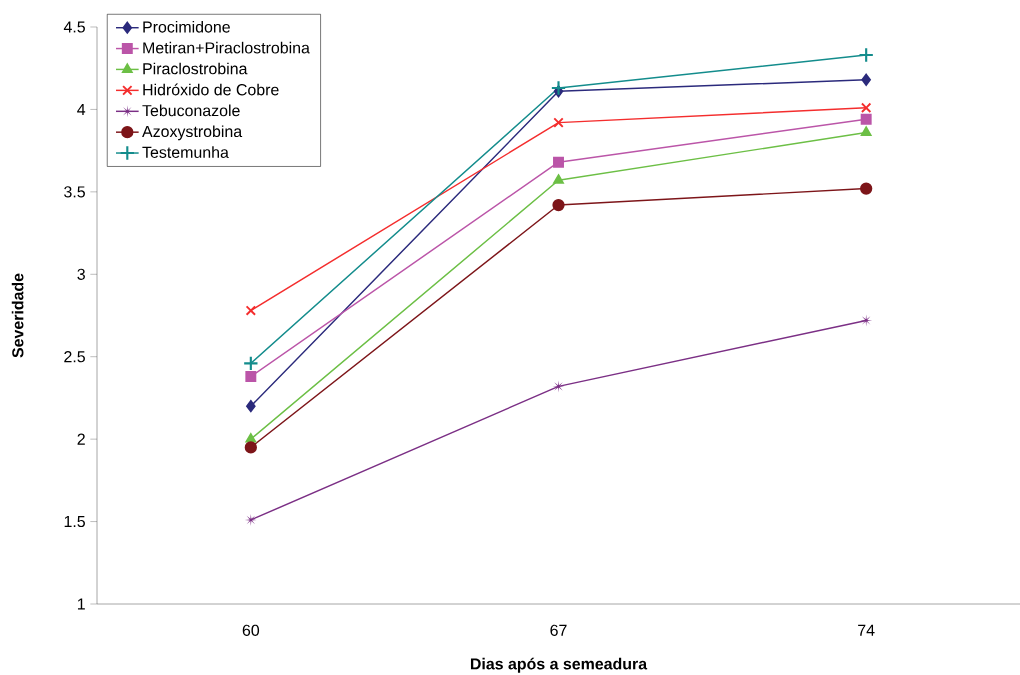  I want to click on y-tick-label: 1.5, so click(74, 522).